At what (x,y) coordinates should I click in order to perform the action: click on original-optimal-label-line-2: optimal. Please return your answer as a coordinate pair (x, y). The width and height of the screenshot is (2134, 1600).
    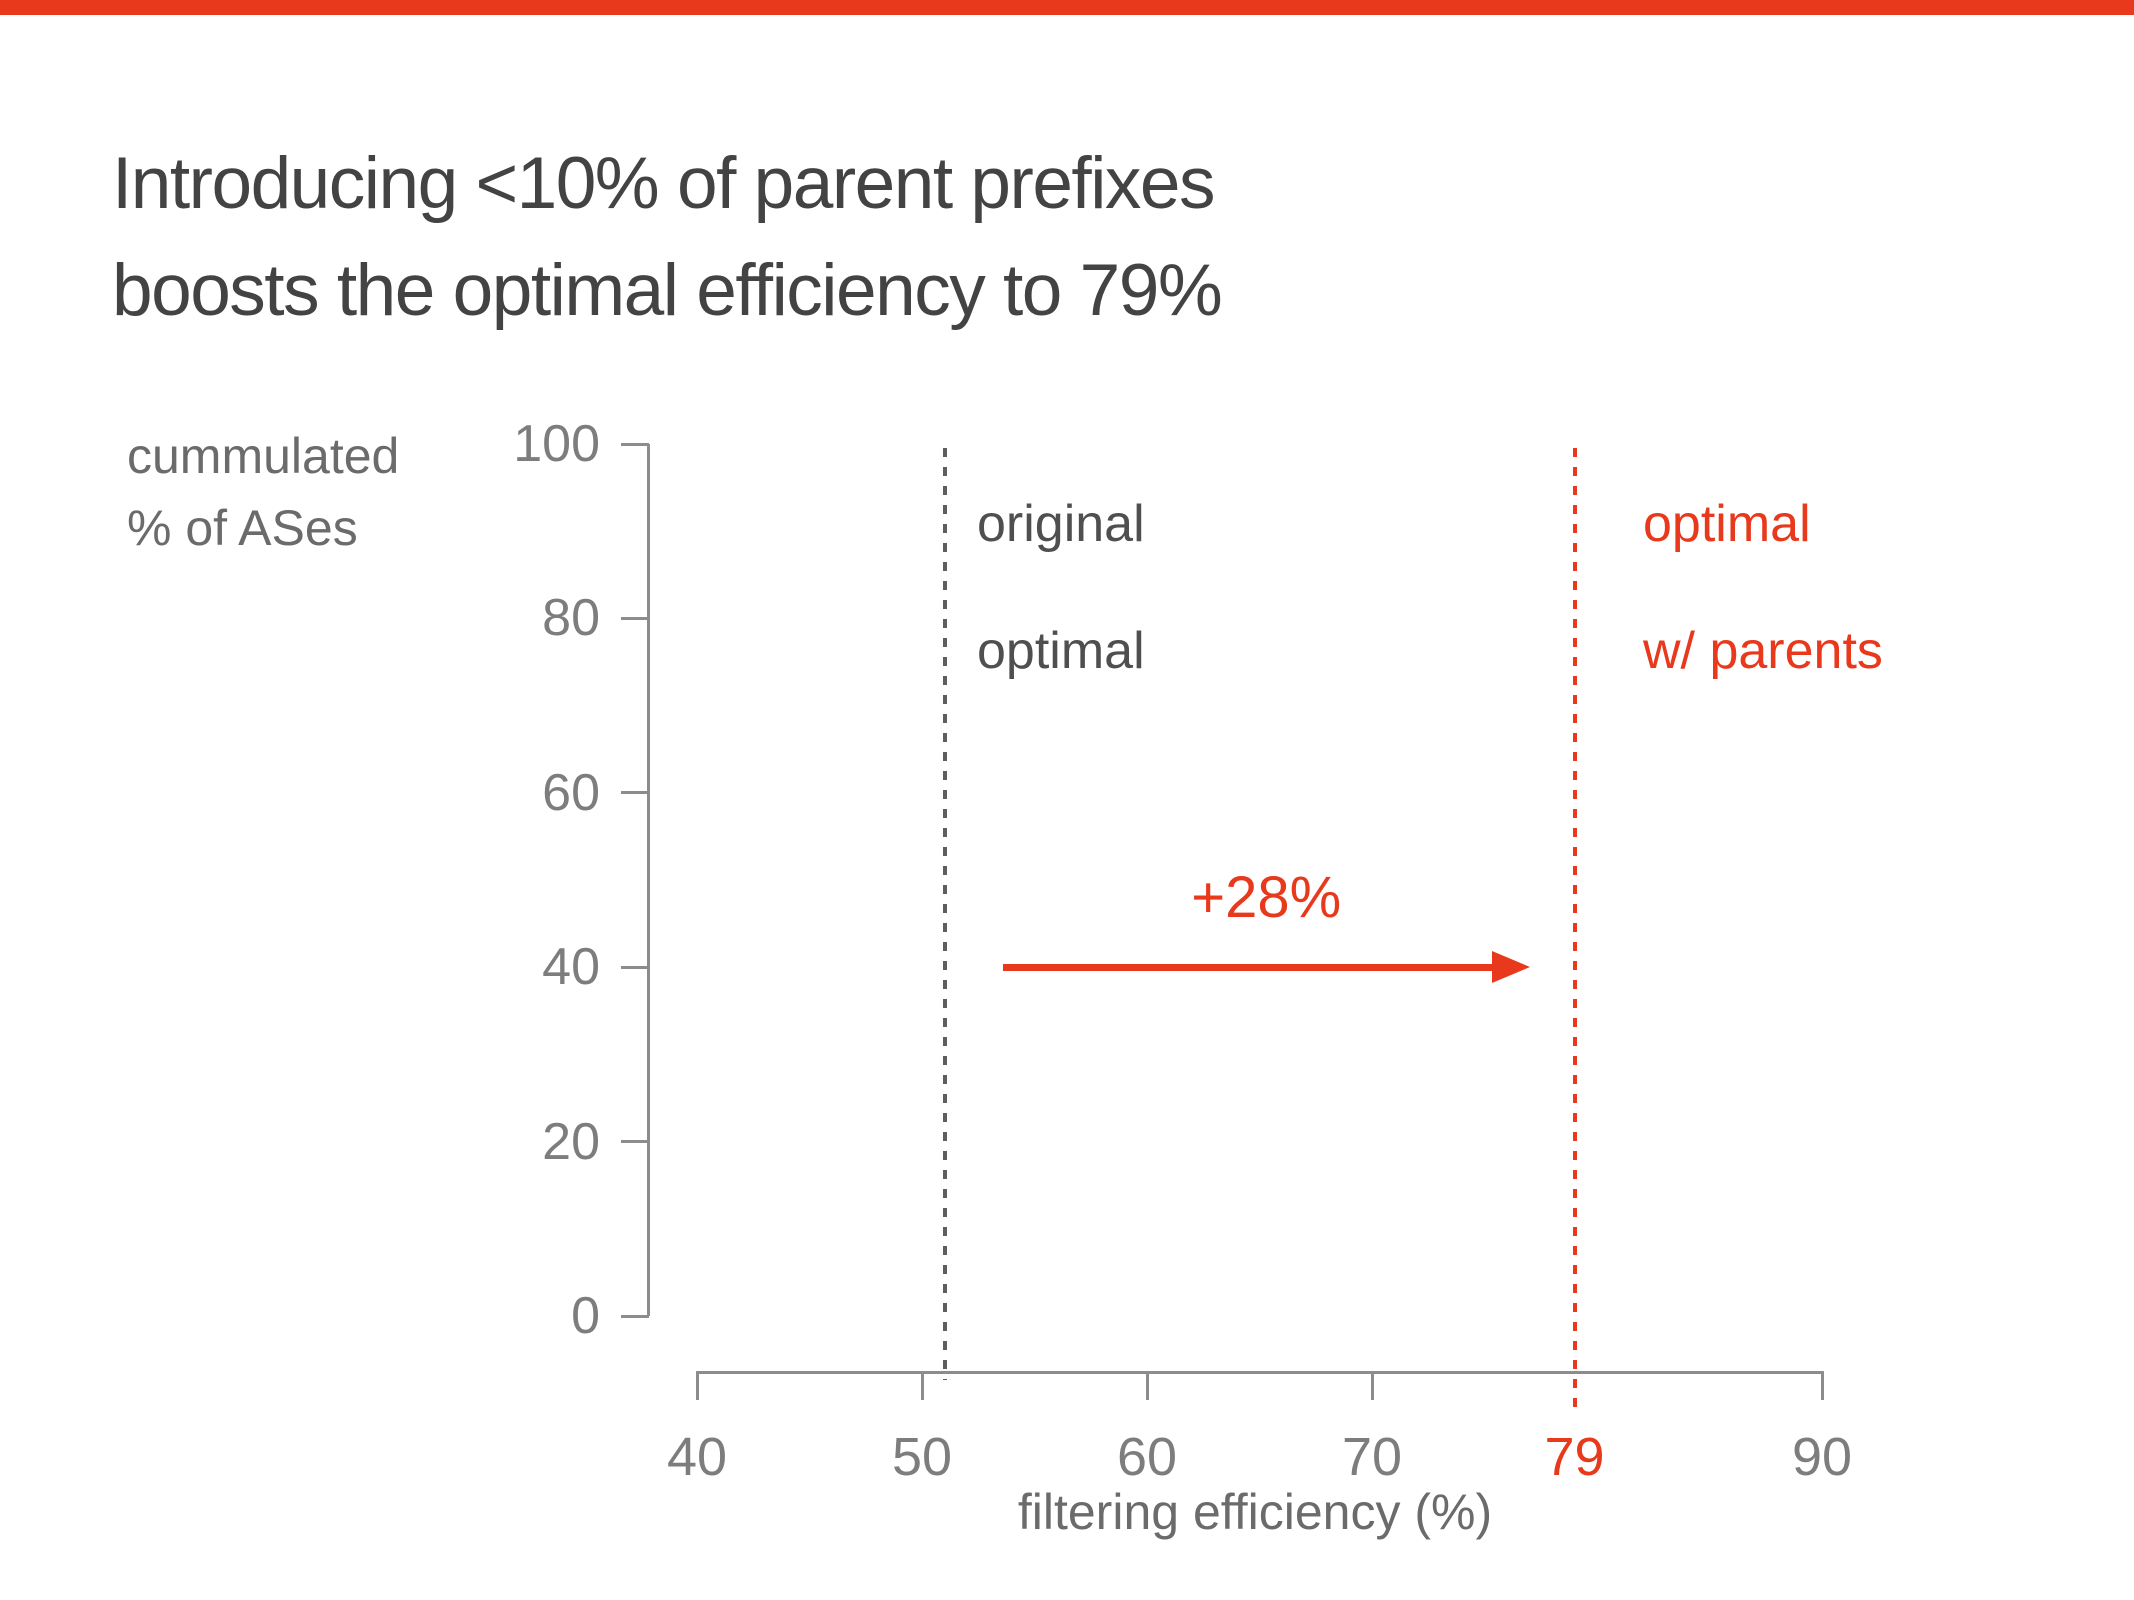
    Looking at the image, I should click on (1061, 651).